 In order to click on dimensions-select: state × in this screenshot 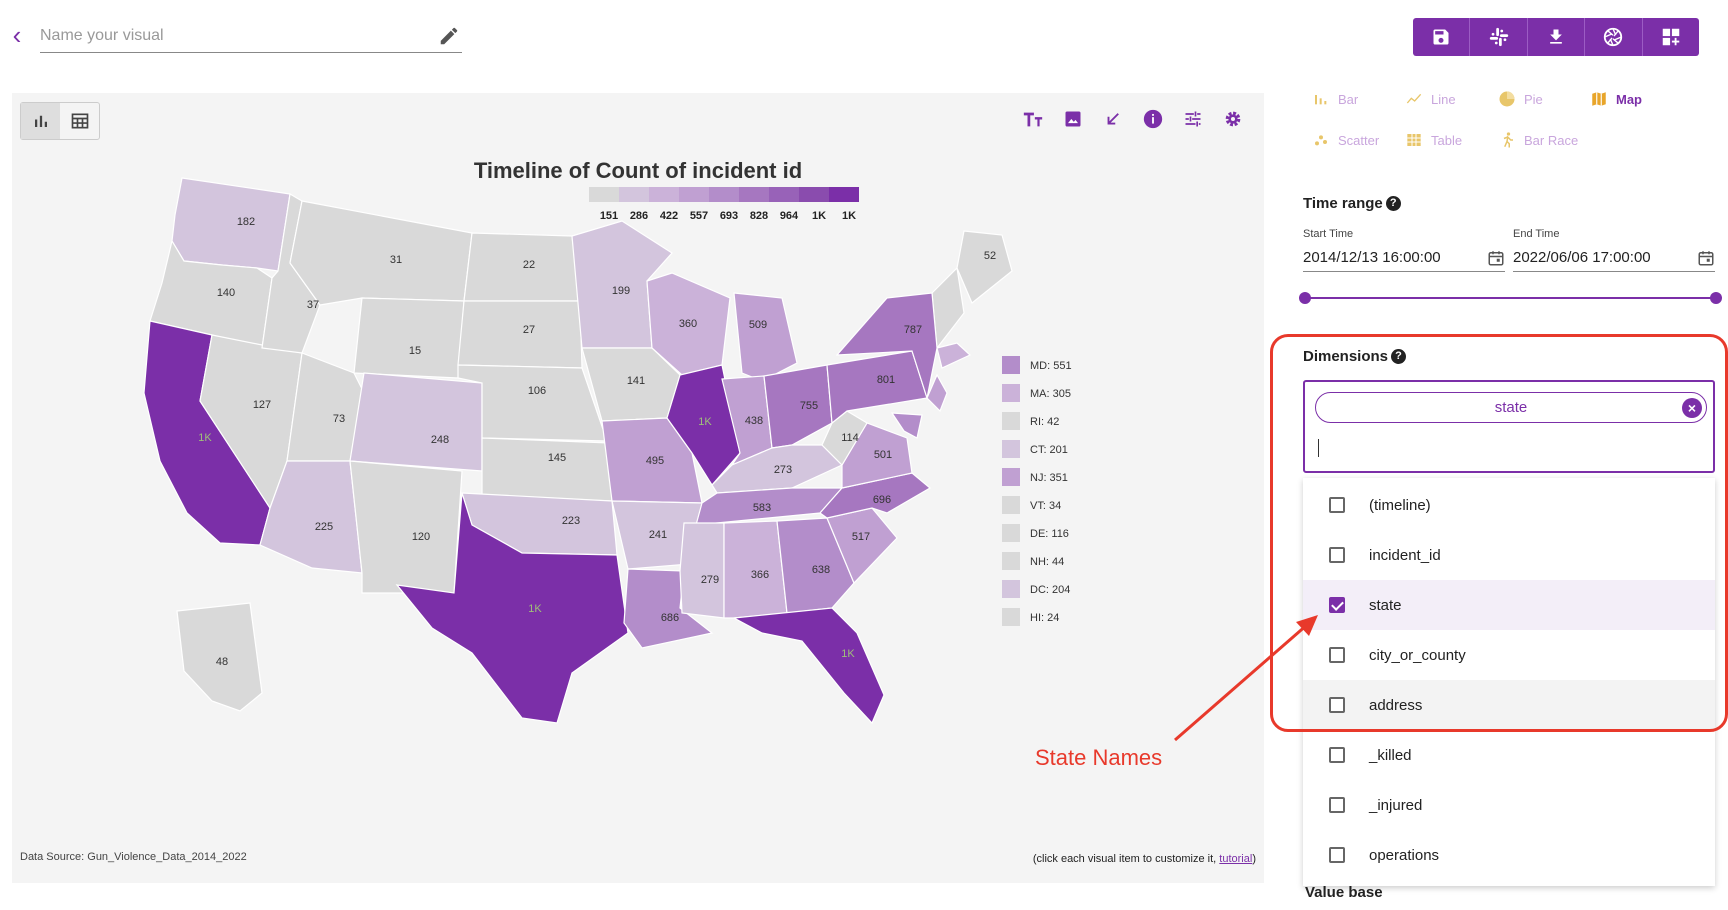, I will do `click(1509, 426)`.